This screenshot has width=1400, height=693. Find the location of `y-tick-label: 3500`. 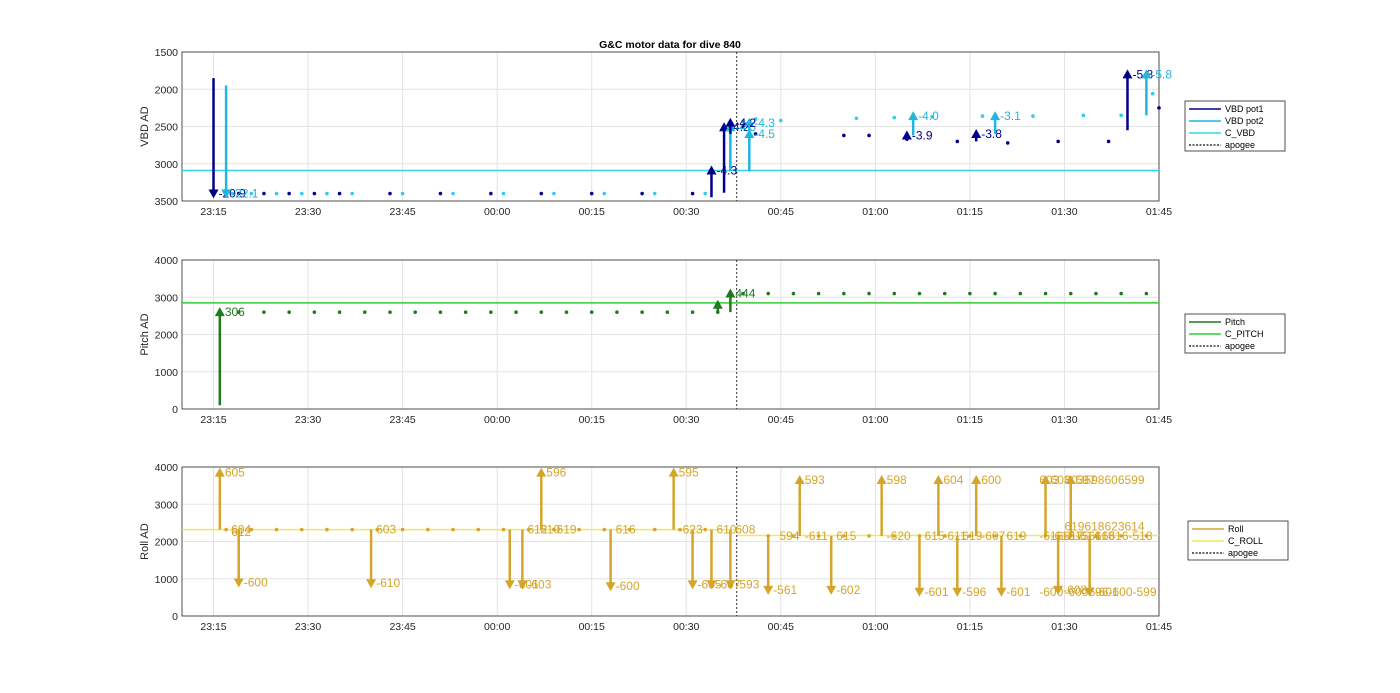

y-tick-label: 3500 is located at coordinates (167, 202).